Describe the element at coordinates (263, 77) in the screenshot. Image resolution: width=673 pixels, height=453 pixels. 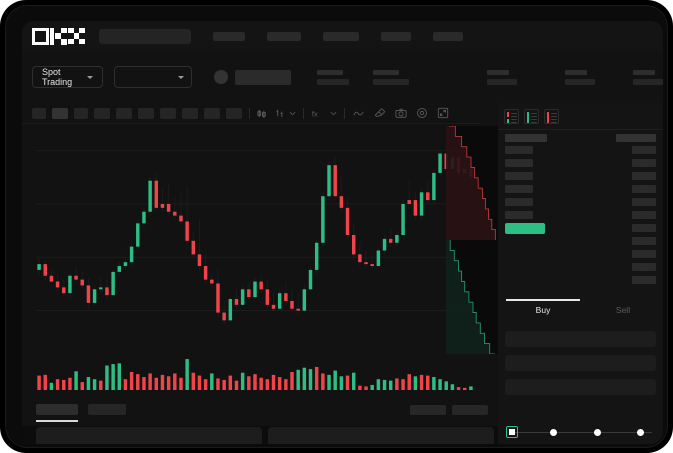
I see `last-price-value` at that location.